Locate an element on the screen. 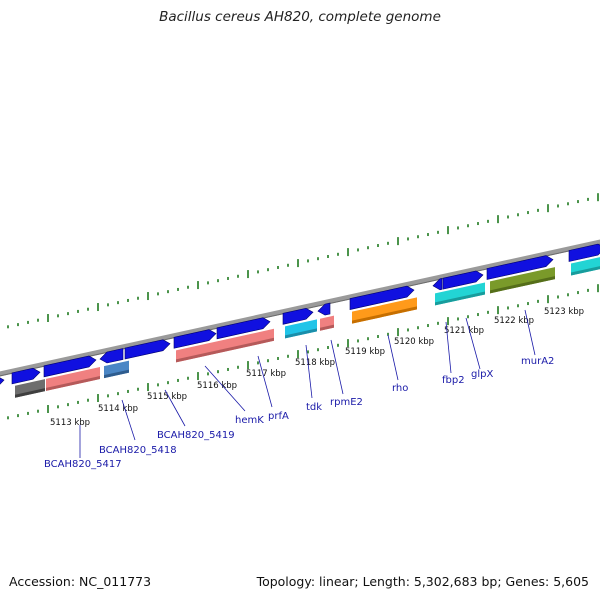  gene-label-hemk: hemK is located at coordinates (249, 420).